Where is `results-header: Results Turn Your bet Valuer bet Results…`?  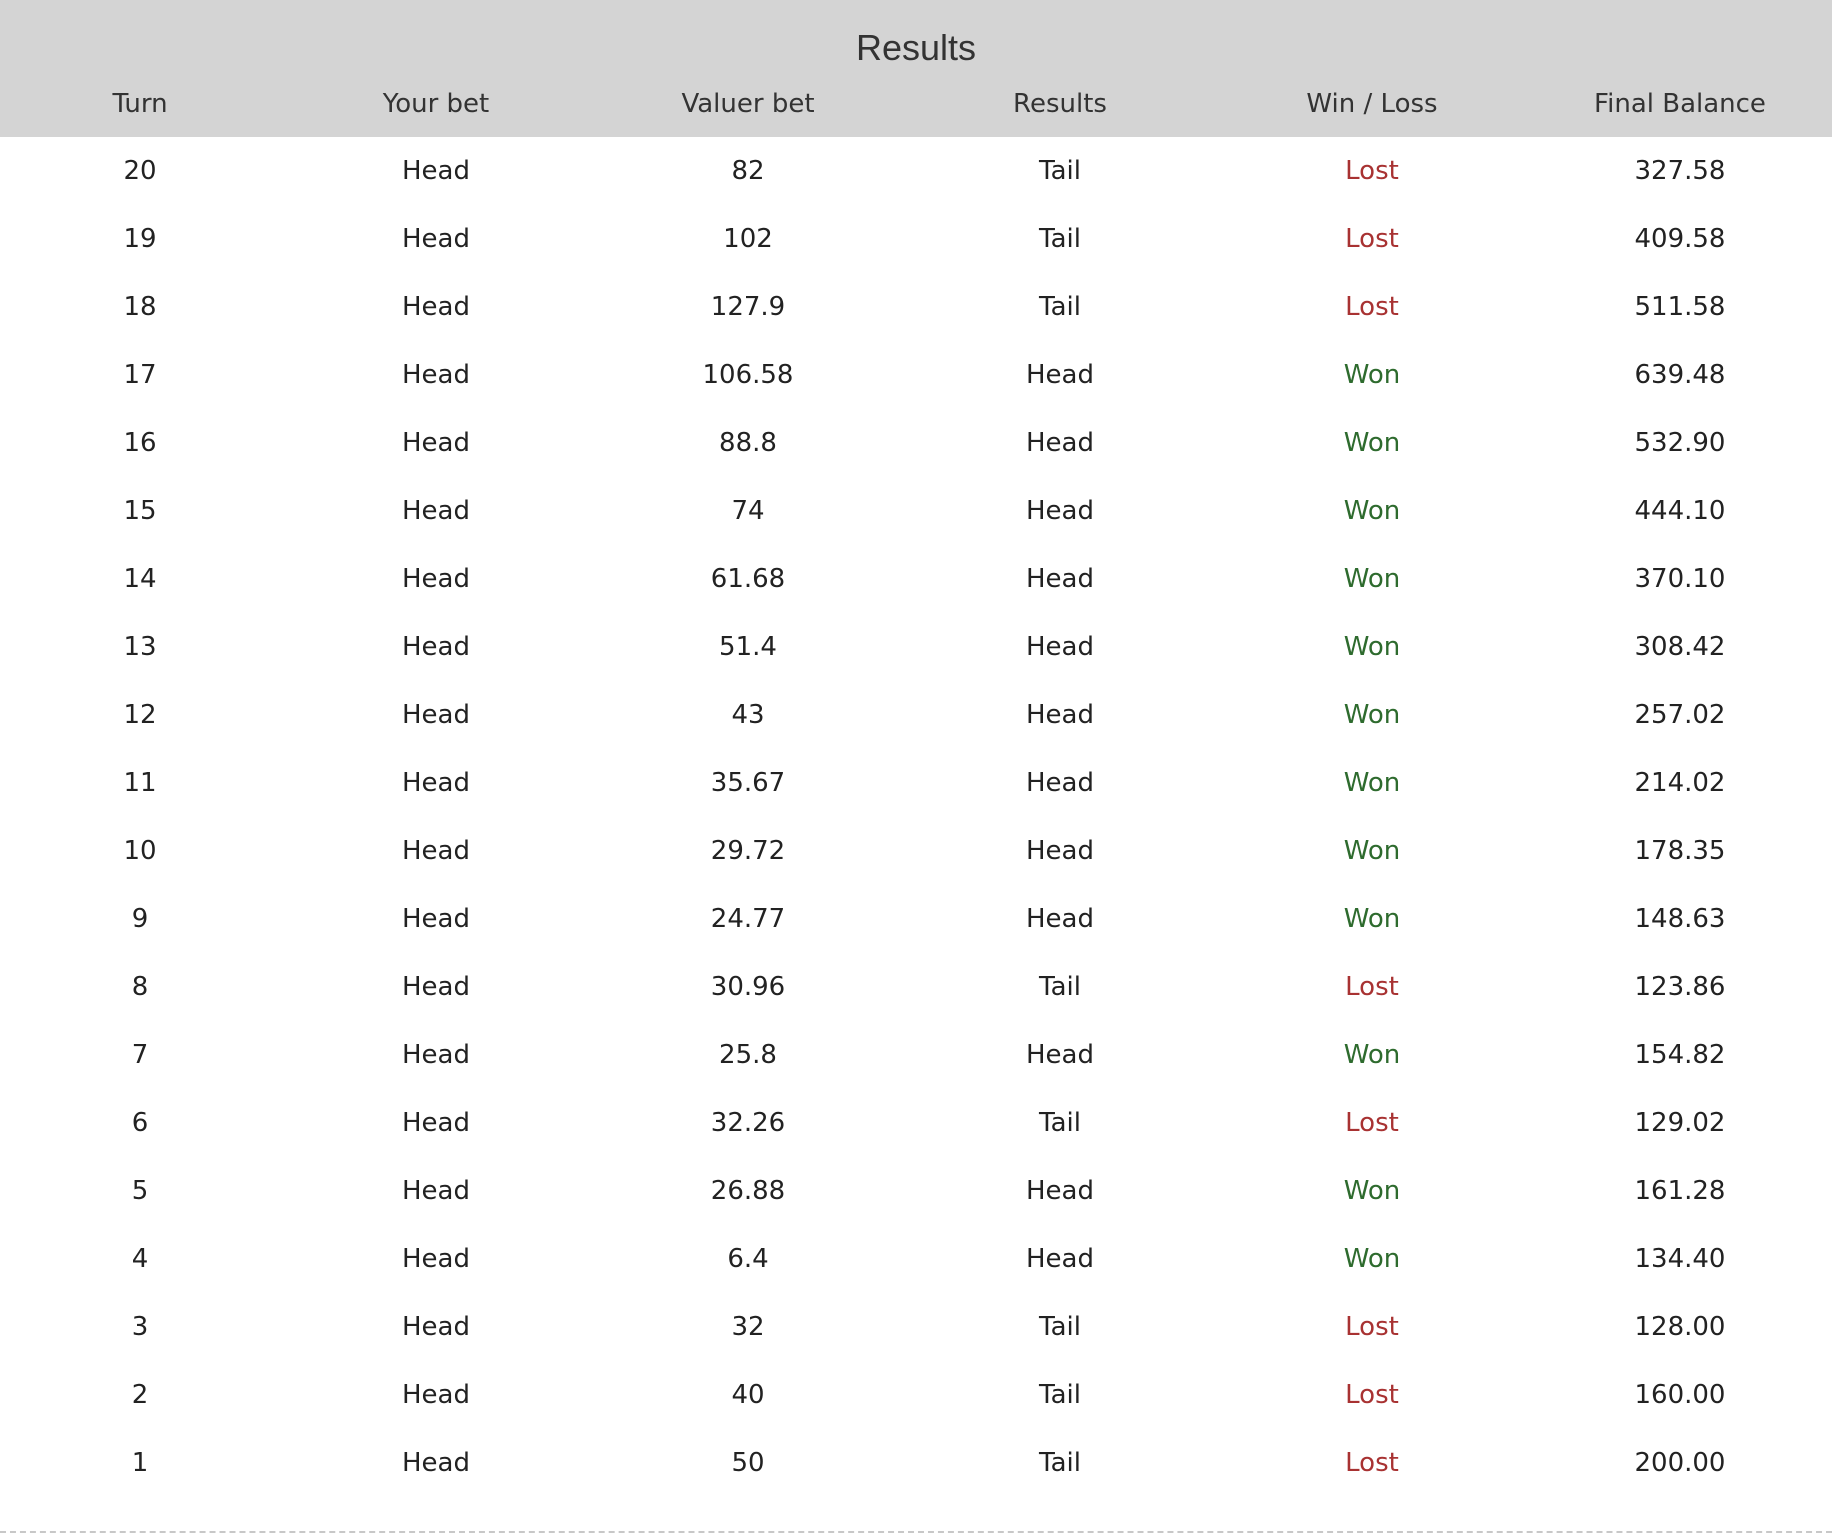 results-header: Results Turn Your bet Valuer bet Results… is located at coordinates (916, 68).